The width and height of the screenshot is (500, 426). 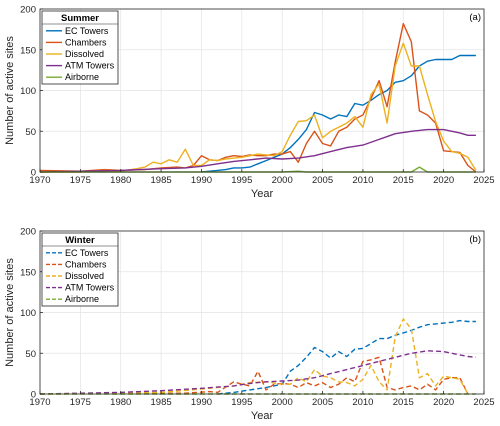 I want to click on panel-label: (a), so click(x=475, y=17).